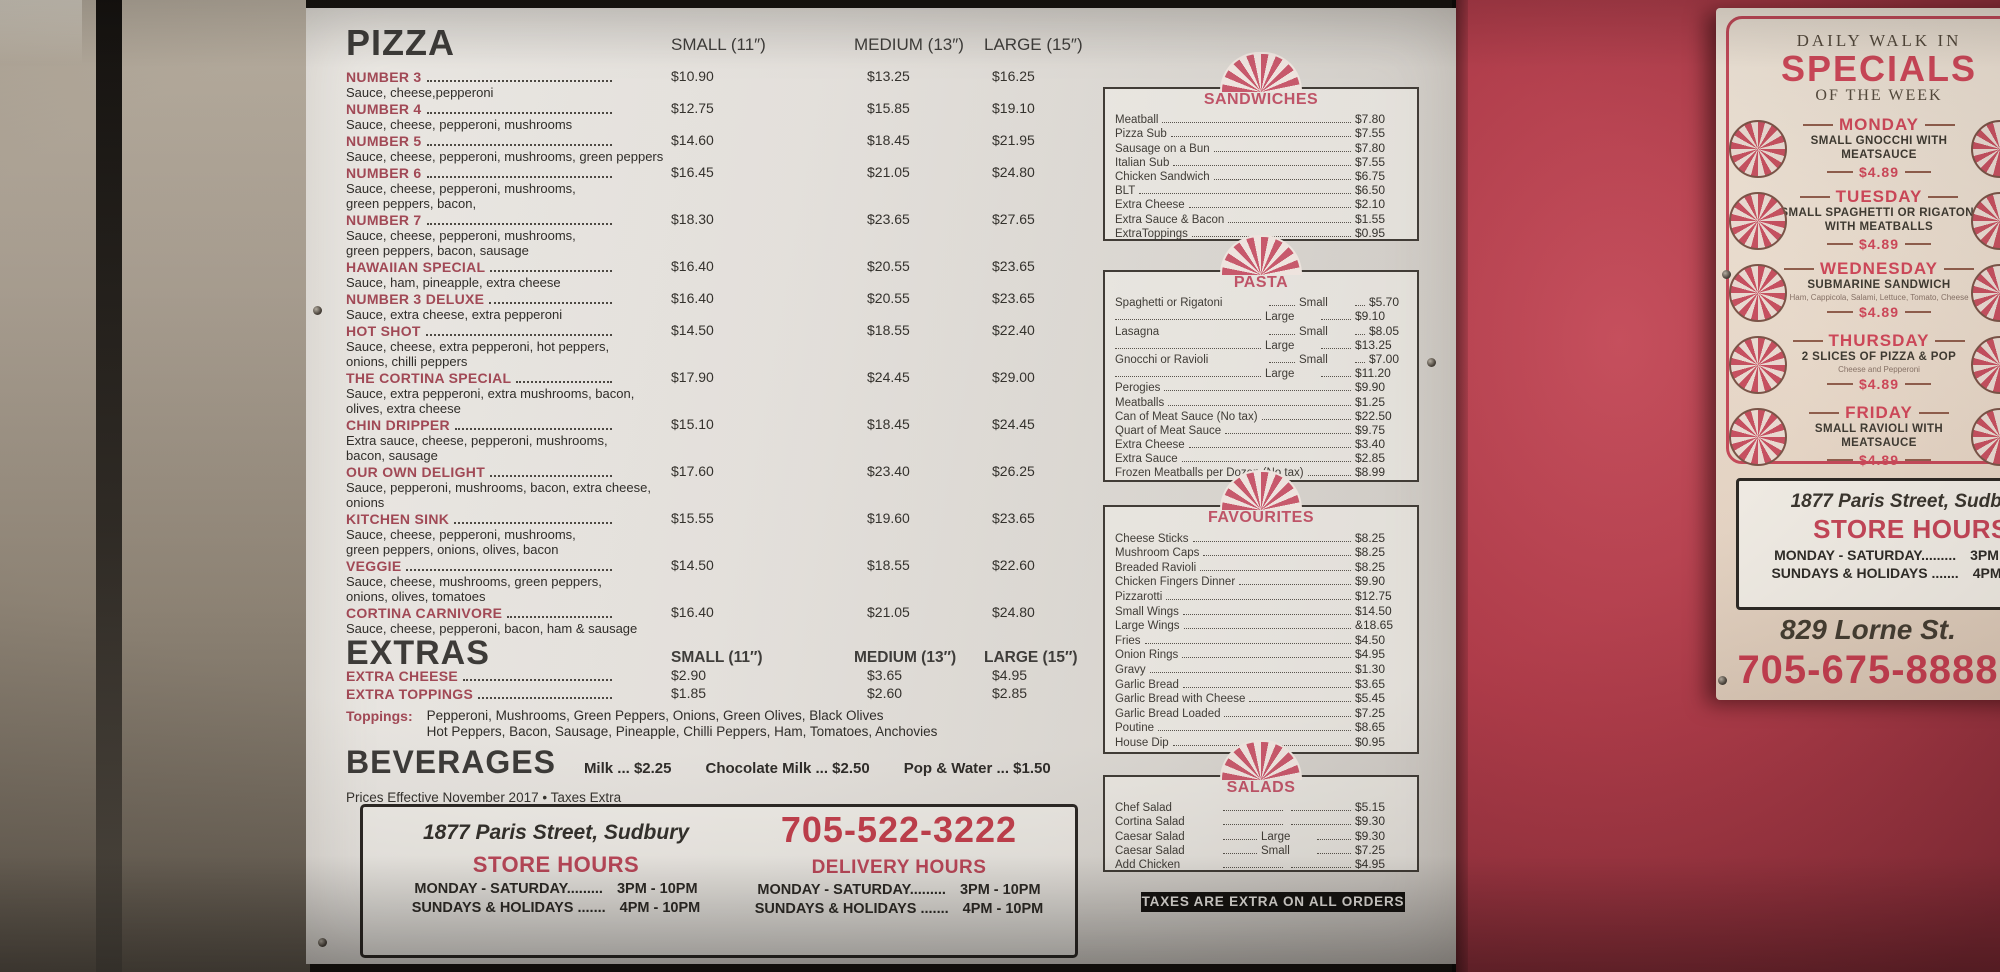 The image size is (2000, 972). Describe the element at coordinates (1261, 552) in the screenshot. I see `menu-row: Mushroom Caps $8.25` at that location.